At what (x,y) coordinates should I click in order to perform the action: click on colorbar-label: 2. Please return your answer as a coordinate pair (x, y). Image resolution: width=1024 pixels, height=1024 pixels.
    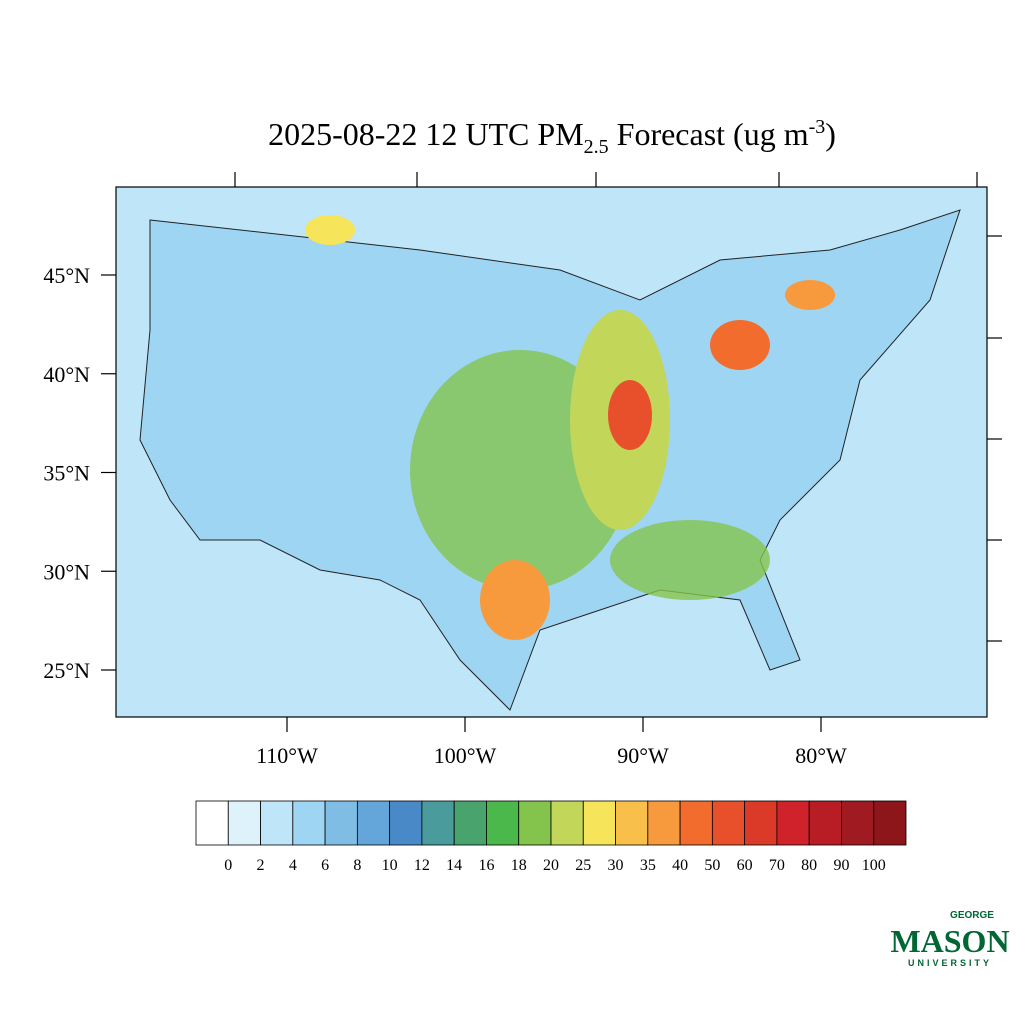
    Looking at the image, I should click on (261, 865).